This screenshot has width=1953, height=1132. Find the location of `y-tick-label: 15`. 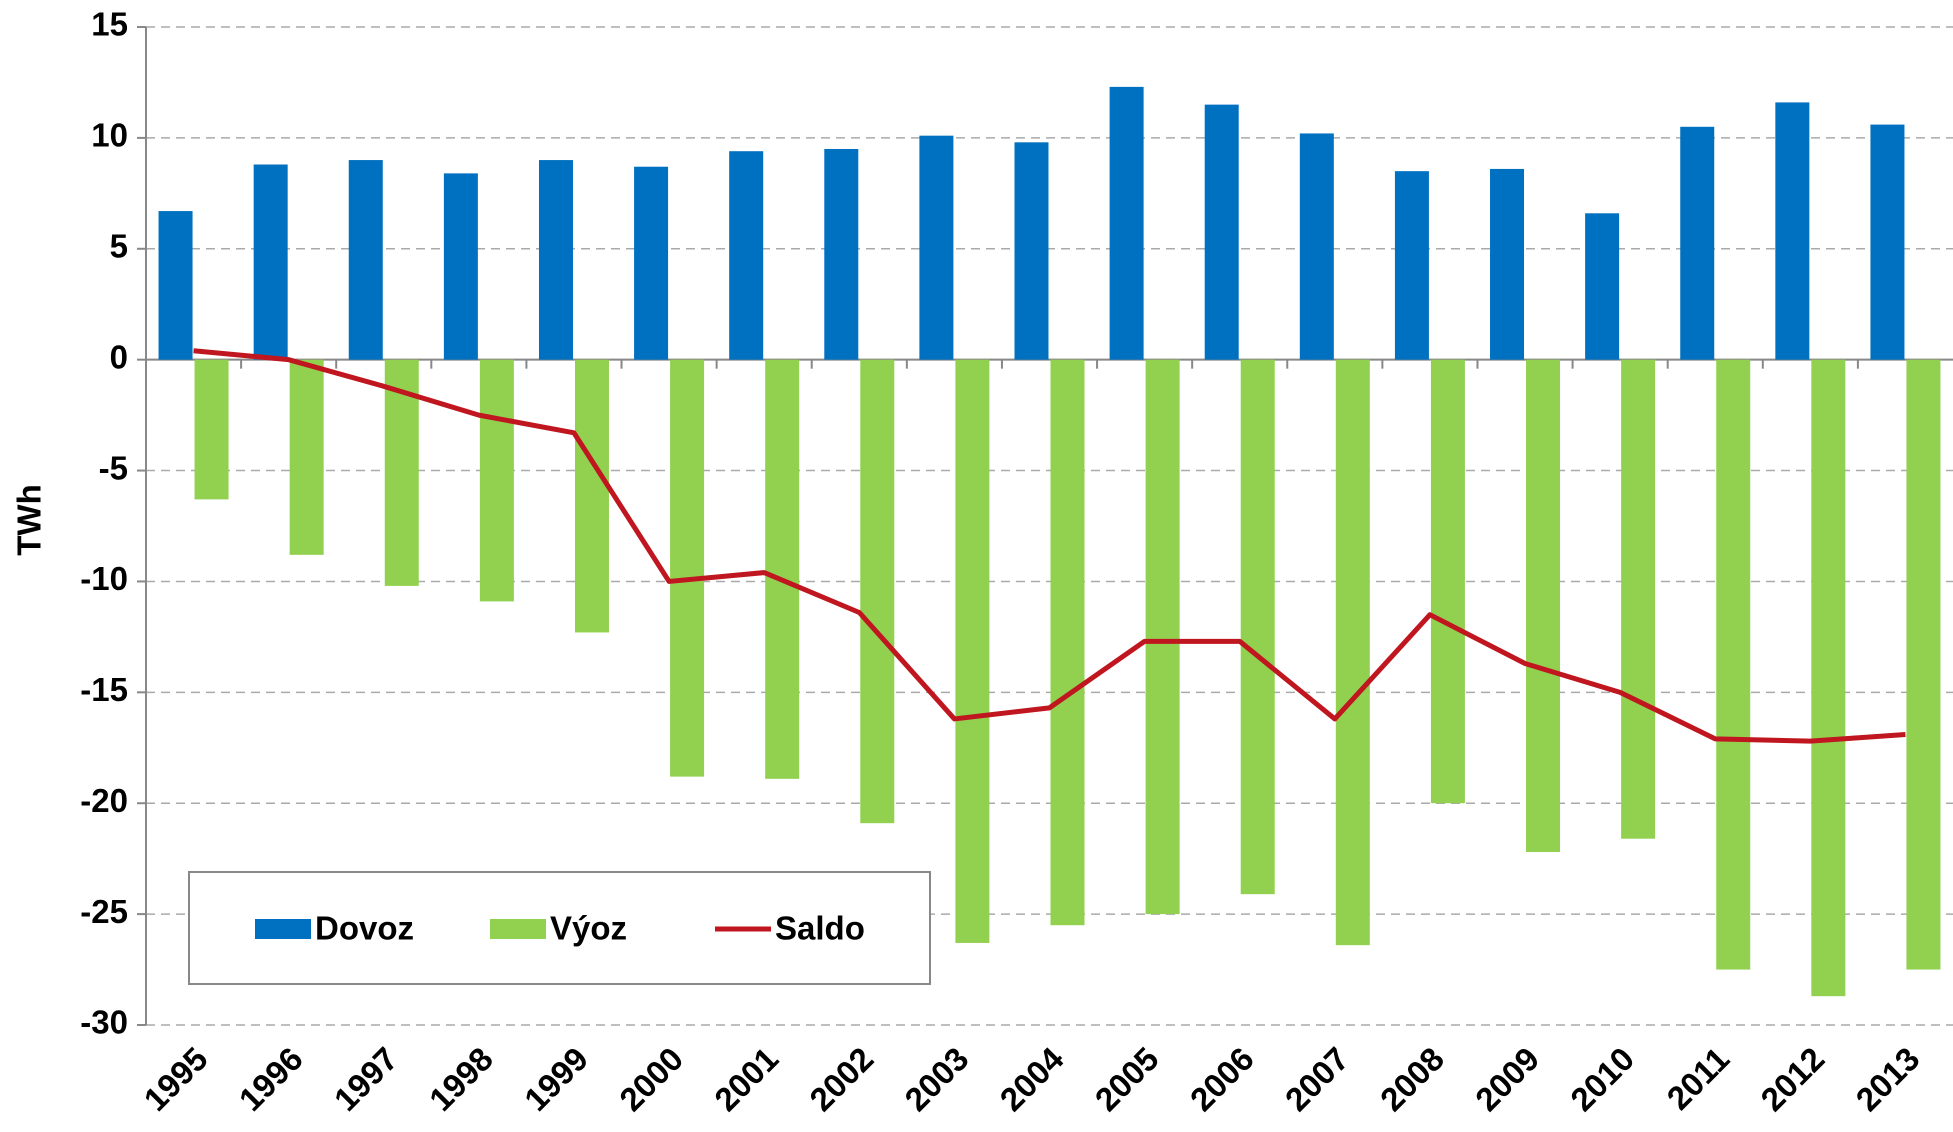

y-tick-label: 15 is located at coordinates (109, 24).